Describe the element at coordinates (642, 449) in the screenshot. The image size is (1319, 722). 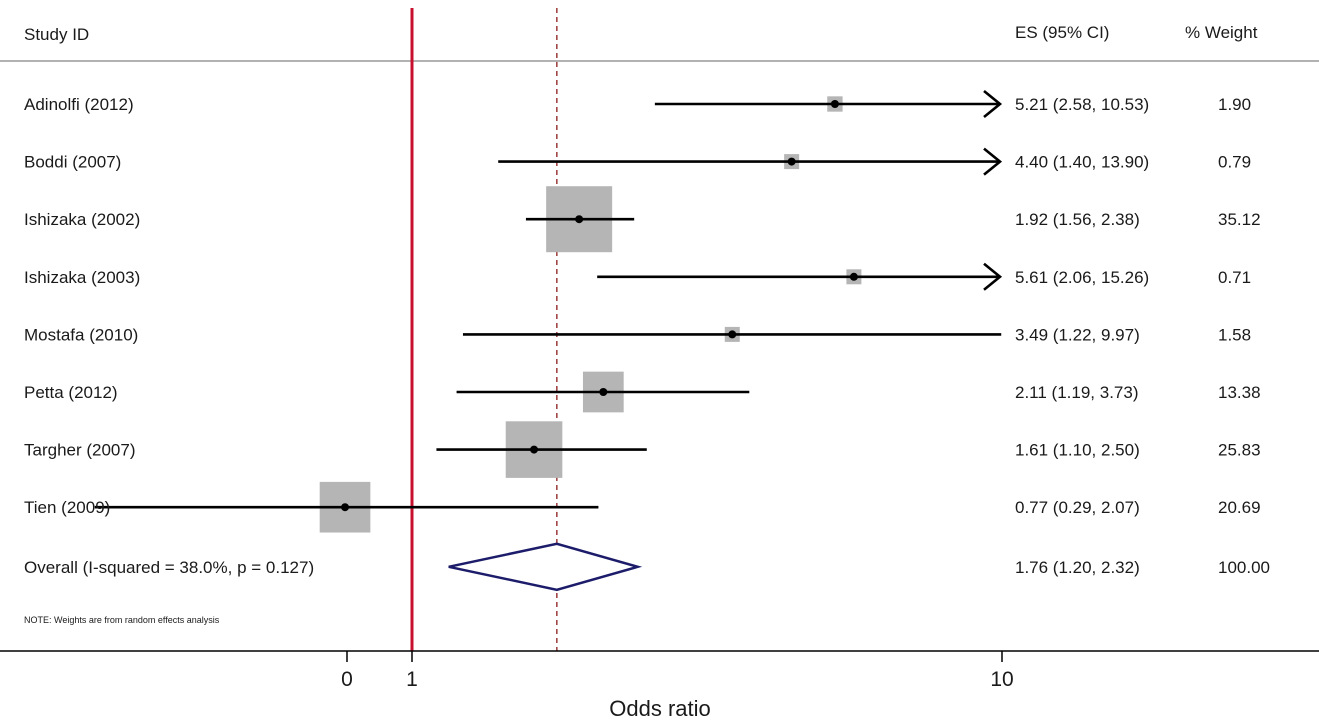
I see `study-row: Targher (2007) 1.61 (1.10, 2.50) 25.83` at that location.